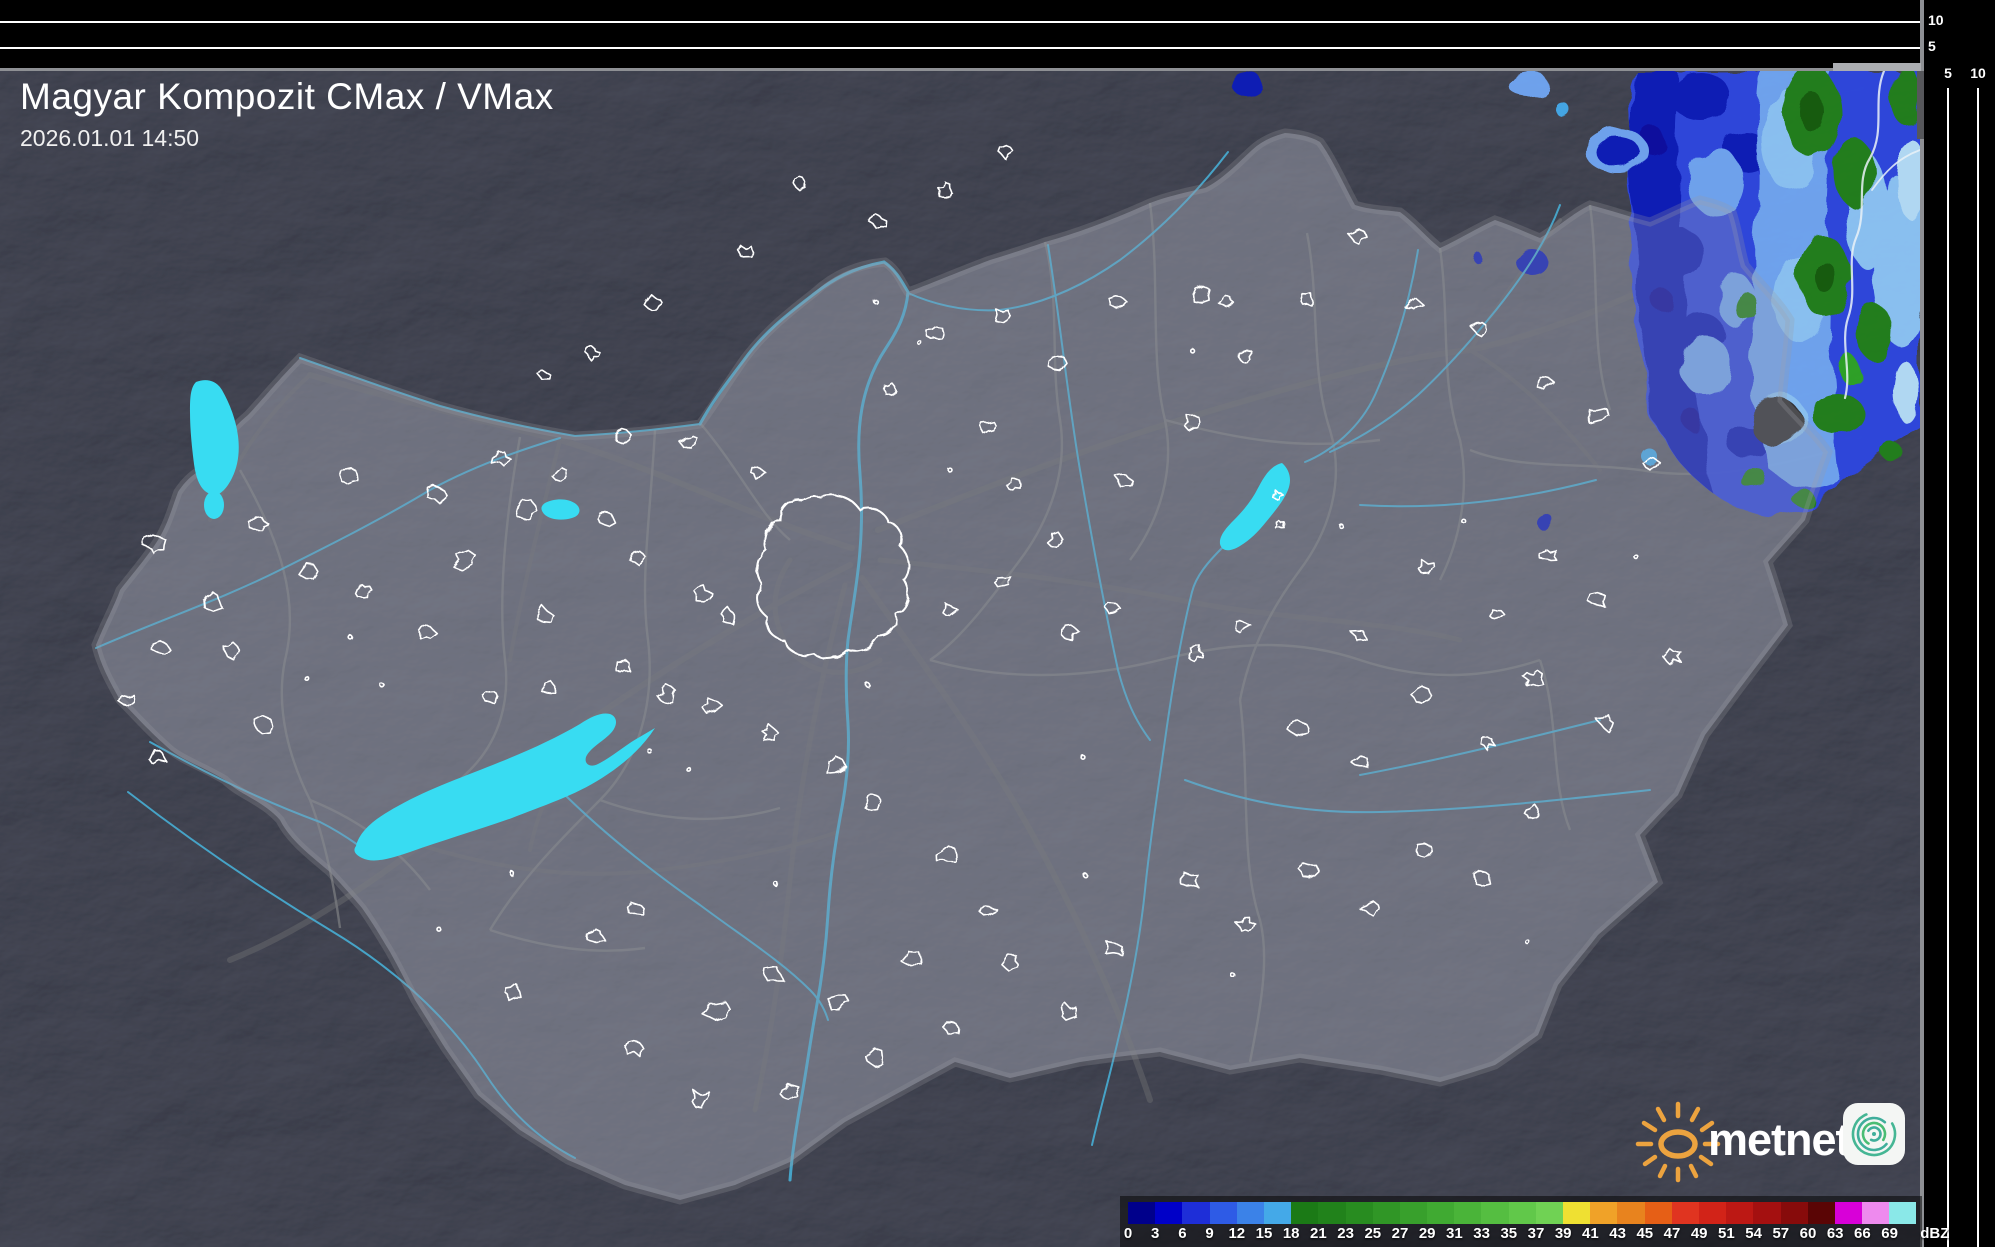 The image size is (1995, 1247). Describe the element at coordinates (1291, 1233) in the screenshot. I see `legend-tick-label: 18` at that location.